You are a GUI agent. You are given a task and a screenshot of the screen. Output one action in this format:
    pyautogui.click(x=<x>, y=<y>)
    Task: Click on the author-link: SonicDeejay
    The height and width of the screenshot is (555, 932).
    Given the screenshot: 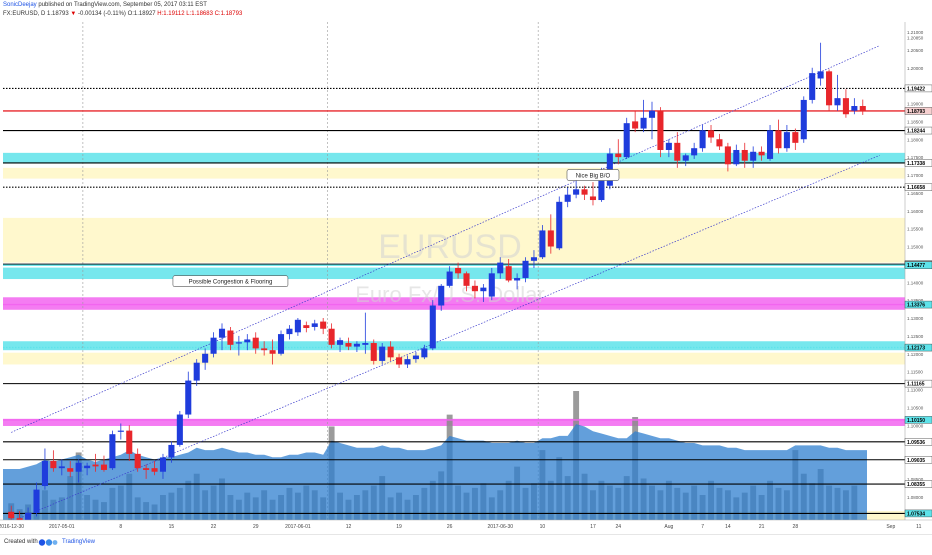 What is the action you would take?
    pyautogui.click(x=20, y=5)
    